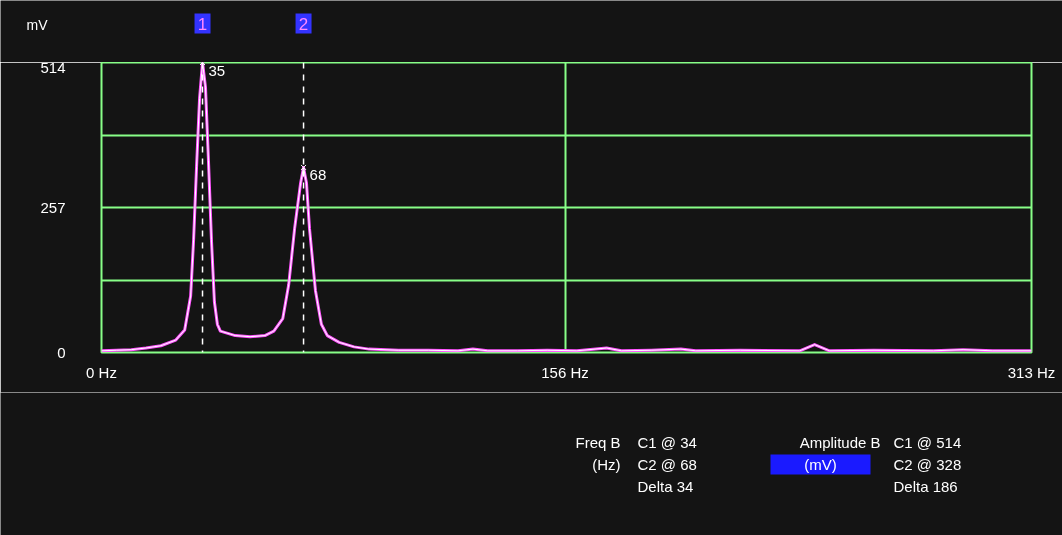 The width and height of the screenshot is (1062, 535). What do you see at coordinates (606, 464) in the screenshot?
I see `text: (Hz)` at bounding box center [606, 464].